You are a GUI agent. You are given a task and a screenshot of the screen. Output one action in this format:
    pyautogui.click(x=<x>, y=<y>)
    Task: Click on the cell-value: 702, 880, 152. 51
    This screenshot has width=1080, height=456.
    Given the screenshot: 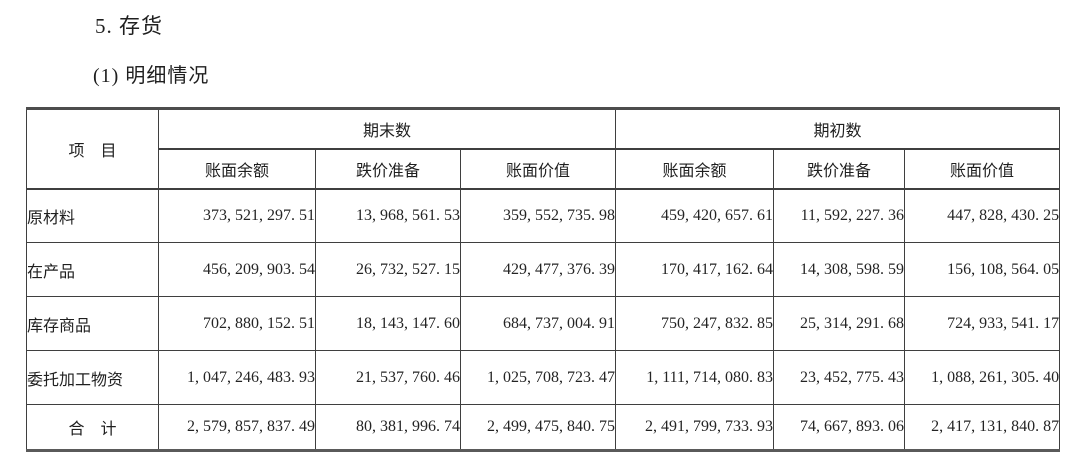 What is the action you would take?
    pyautogui.click(x=237, y=323)
    